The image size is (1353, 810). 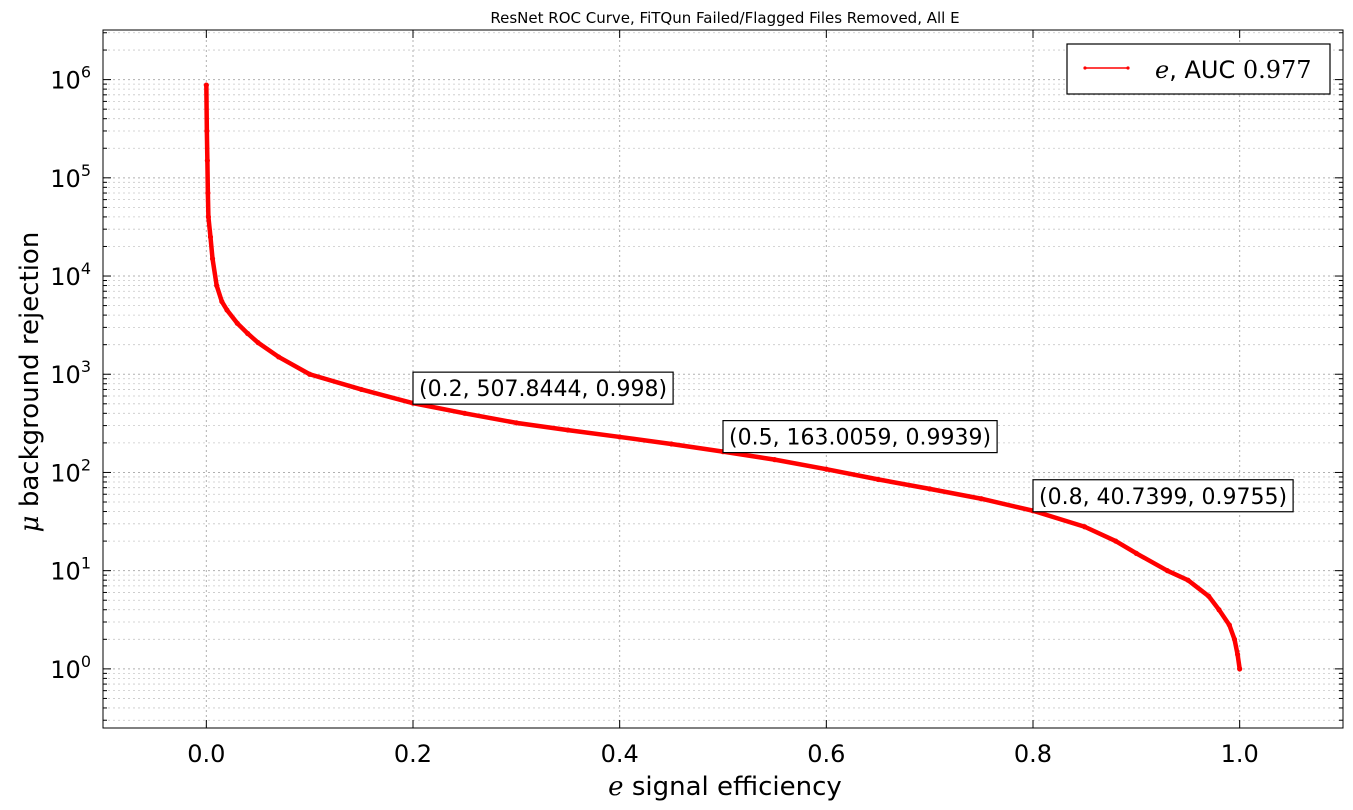 I want to click on x-tick-label: 1.0, so click(x=1240, y=754).